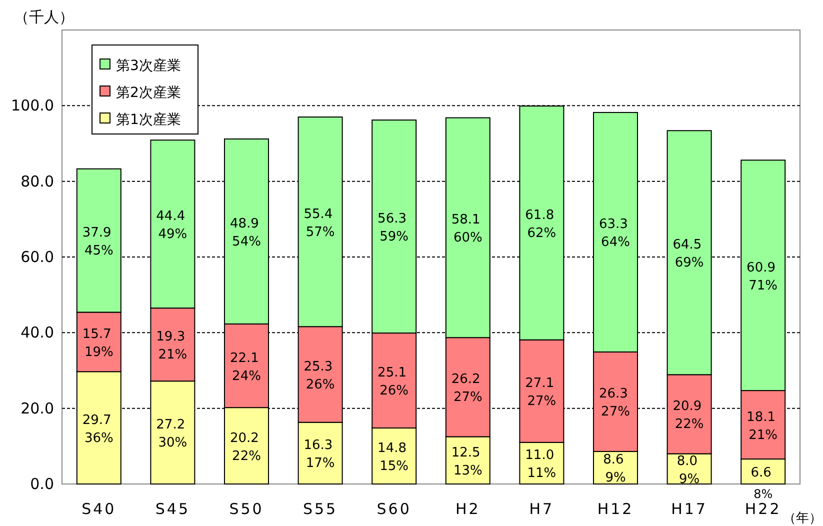 This screenshot has height=526, width=823. Describe the element at coordinates (689, 254) in the screenshot. I see `data-label: 64.5 69%` at that location.